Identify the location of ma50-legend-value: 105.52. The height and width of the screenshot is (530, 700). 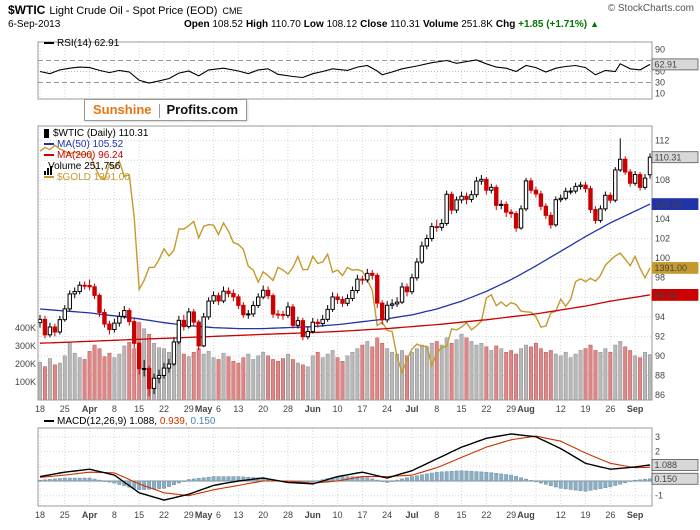
(108, 144).